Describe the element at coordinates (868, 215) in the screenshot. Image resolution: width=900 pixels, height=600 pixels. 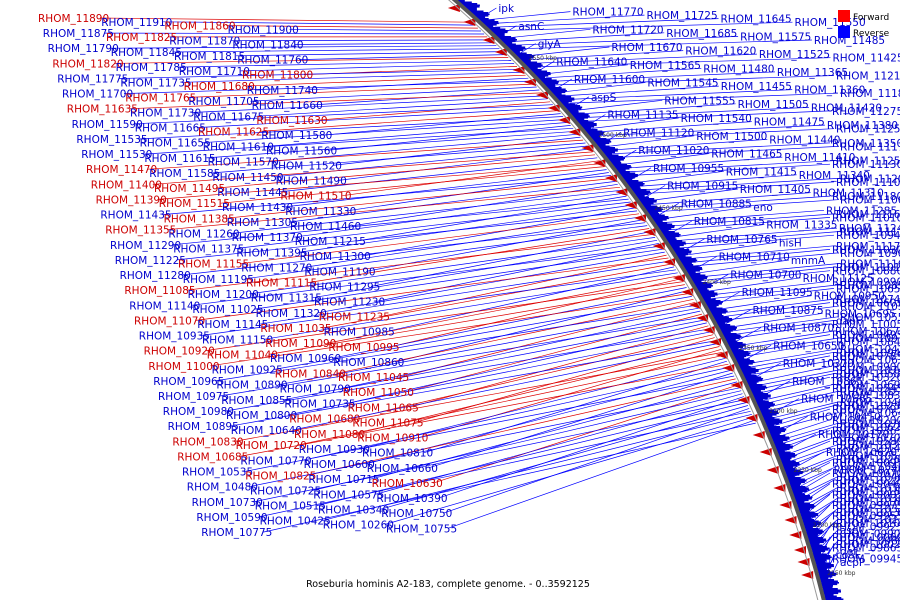
I see `gene-label-right: RHOM_11165` at that location.